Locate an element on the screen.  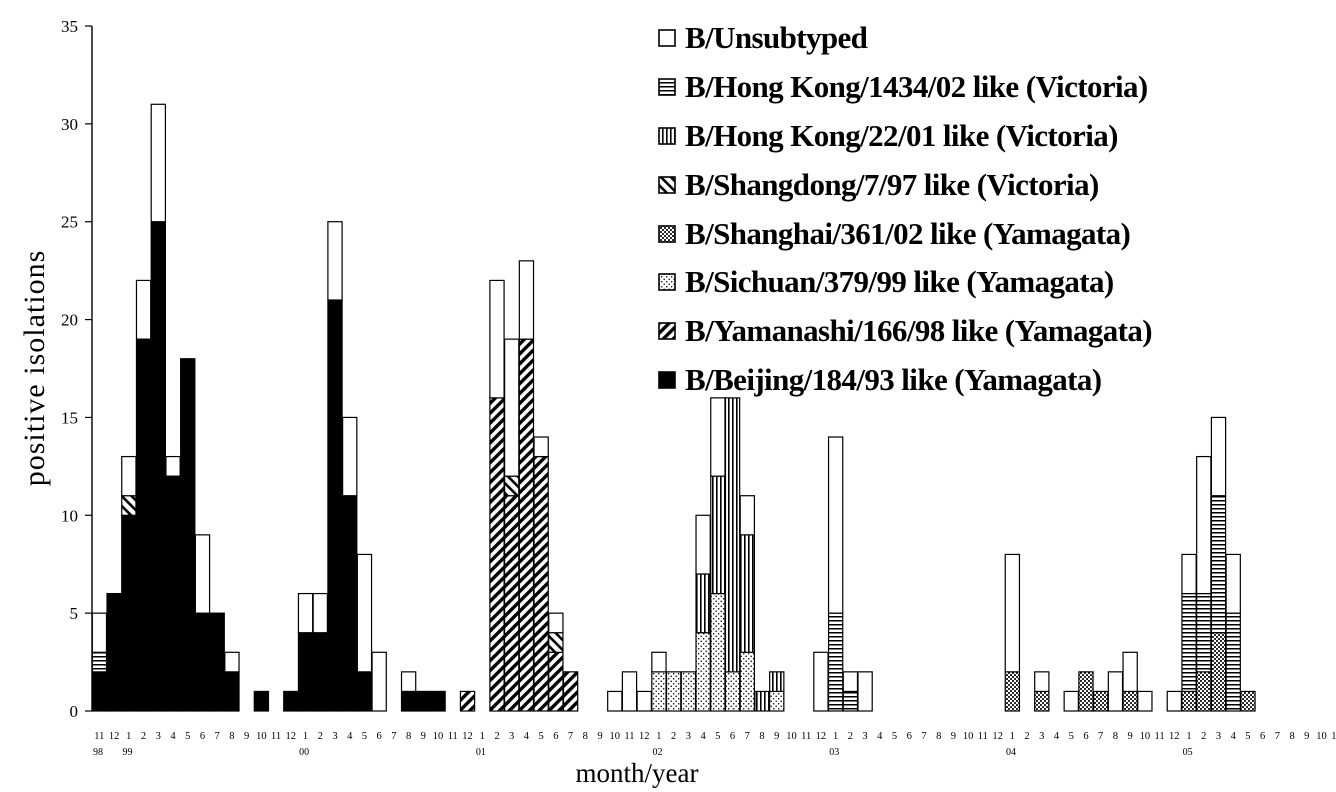
y-tick-label: 5 is located at coordinates (74, 613).